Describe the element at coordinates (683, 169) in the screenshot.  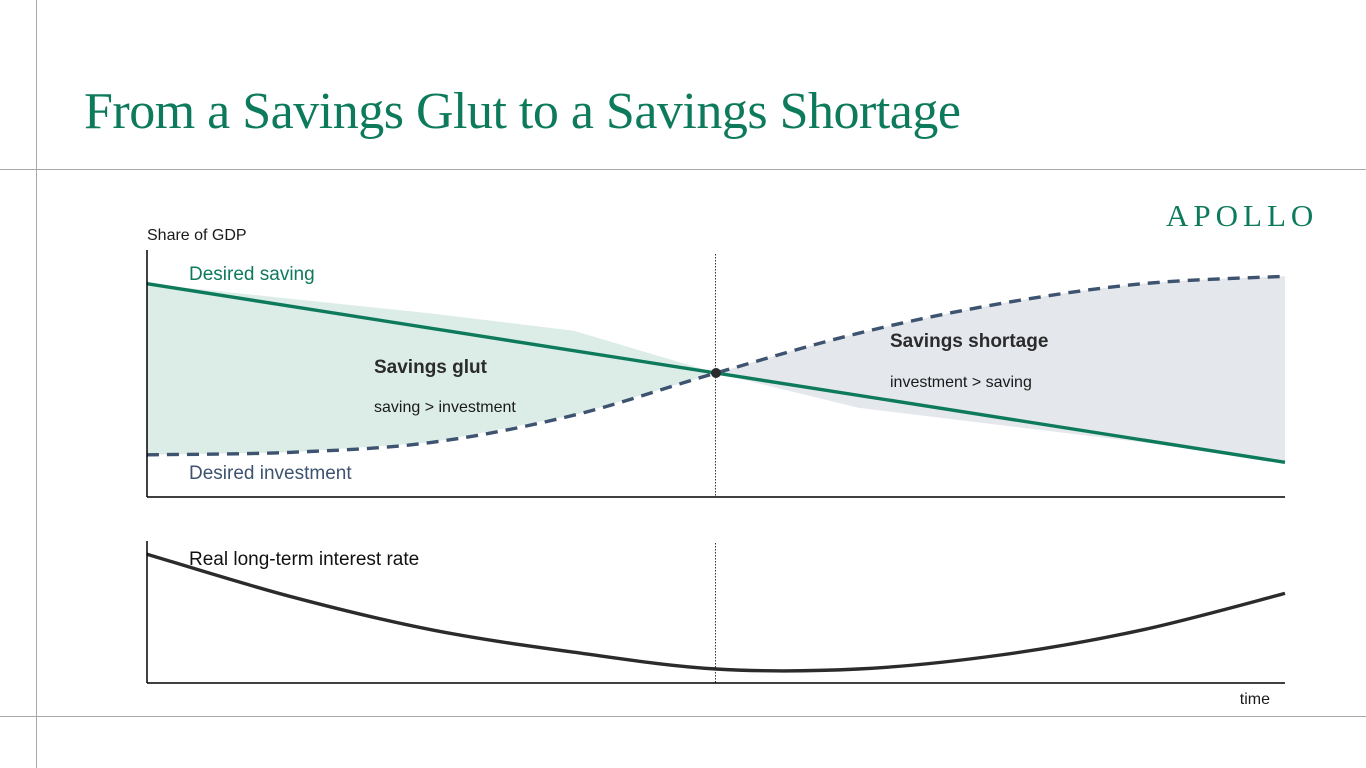
I see `layout-guide-top` at that location.